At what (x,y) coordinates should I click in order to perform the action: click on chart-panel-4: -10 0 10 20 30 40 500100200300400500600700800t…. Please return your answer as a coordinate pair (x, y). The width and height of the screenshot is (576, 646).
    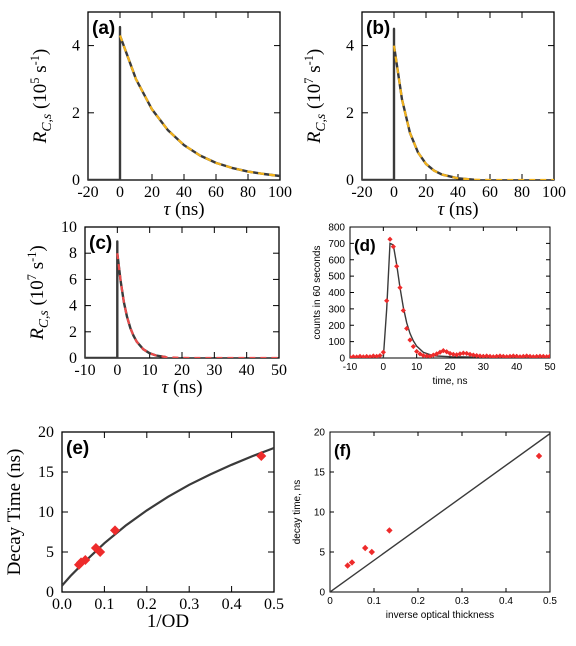
    Looking at the image, I should click on (434, 305).